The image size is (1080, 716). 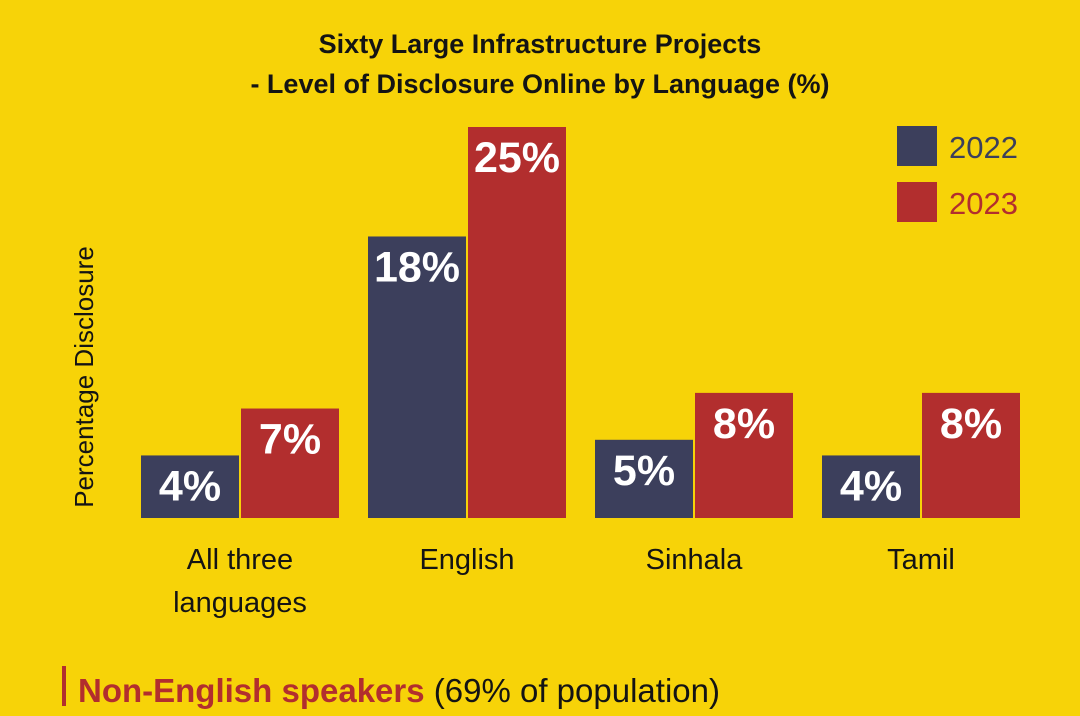 What do you see at coordinates (417, 267) in the screenshot?
I see `bar-label-2022-1: 18%` at bounding box center [417, 267].